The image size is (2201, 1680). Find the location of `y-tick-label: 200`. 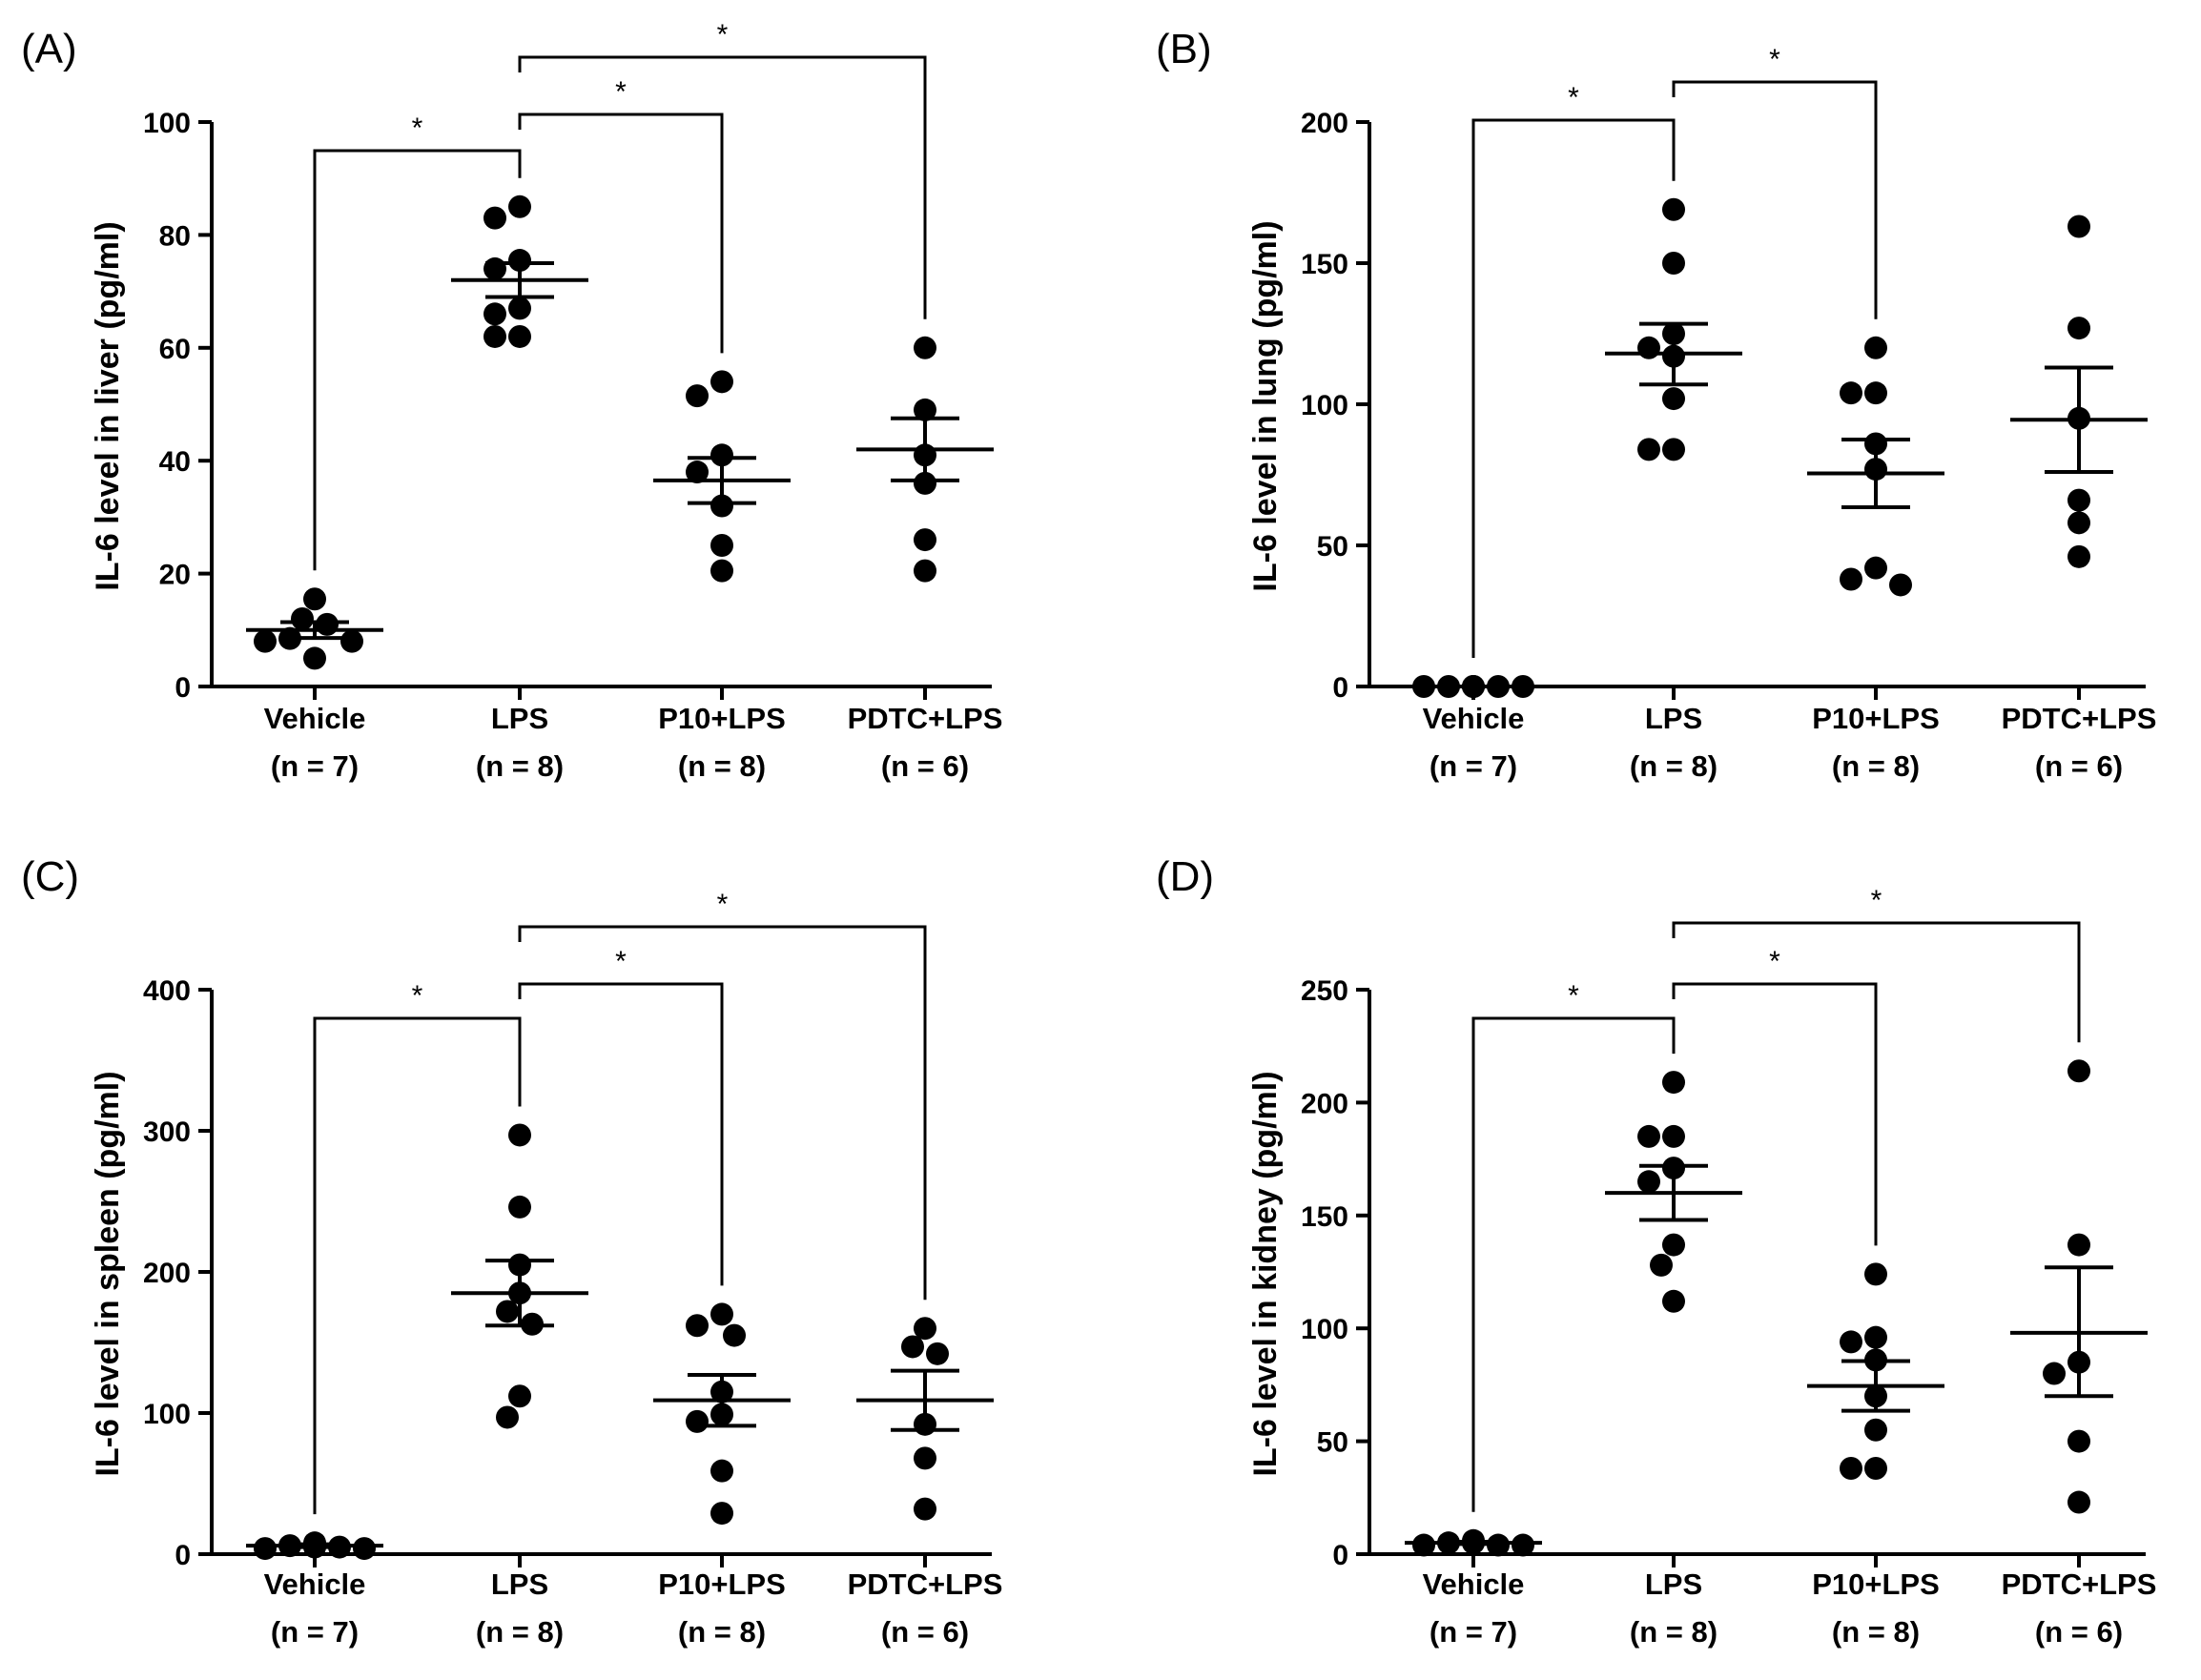

y-tick-label: 200 is located at coordinates (1324, 124).